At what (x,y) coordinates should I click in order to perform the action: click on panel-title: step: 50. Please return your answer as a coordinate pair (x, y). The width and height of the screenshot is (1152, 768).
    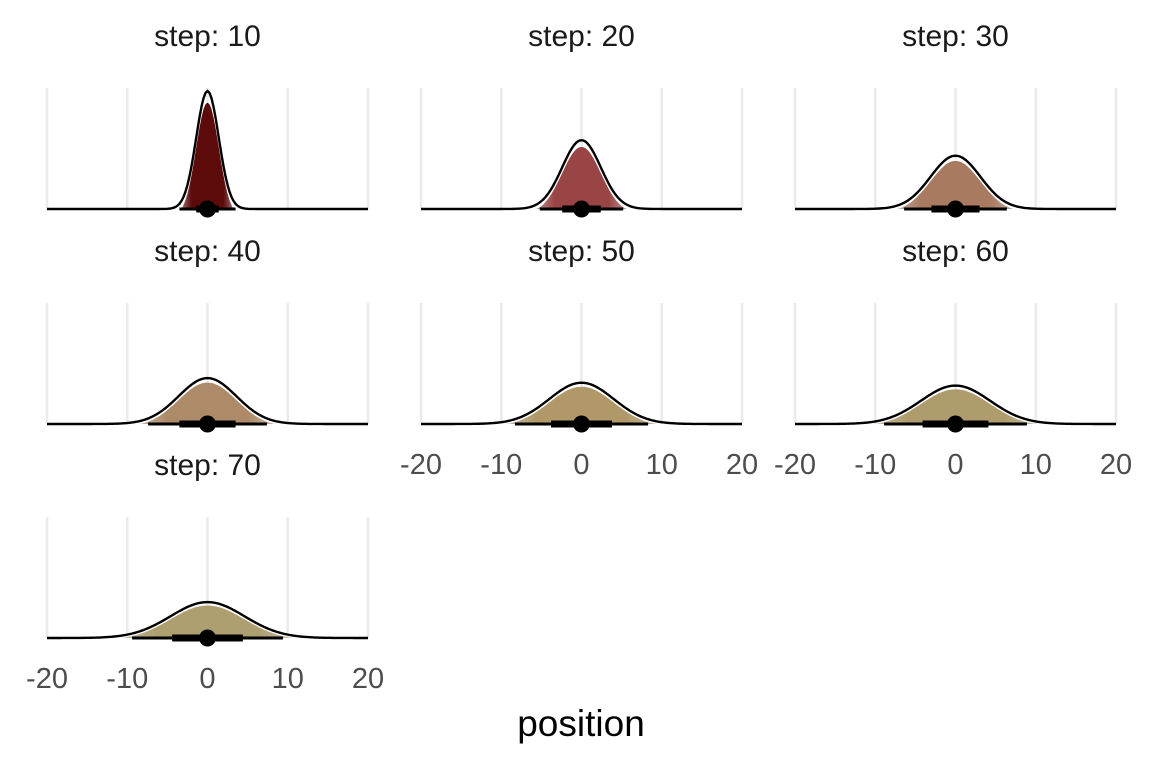
    Looking at the image, I should click on (581, 251).